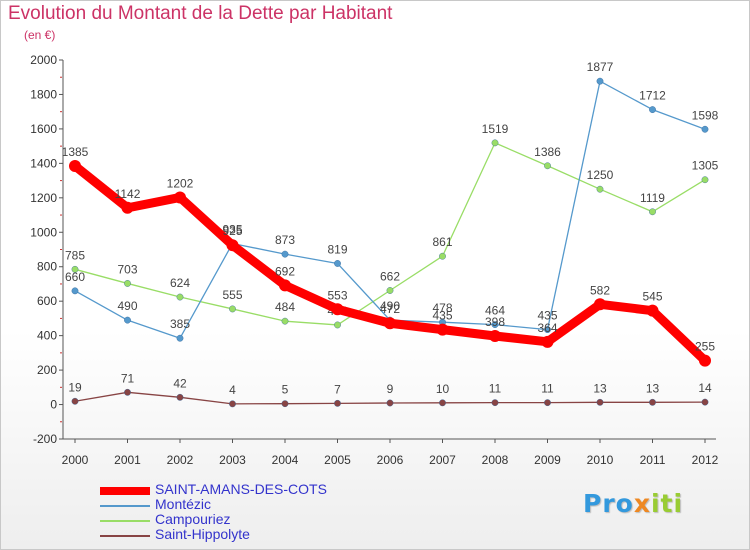 The height and width of the screenshot is (550, 750). I want to click on data-label-s1: 1712, so click(652, 96).